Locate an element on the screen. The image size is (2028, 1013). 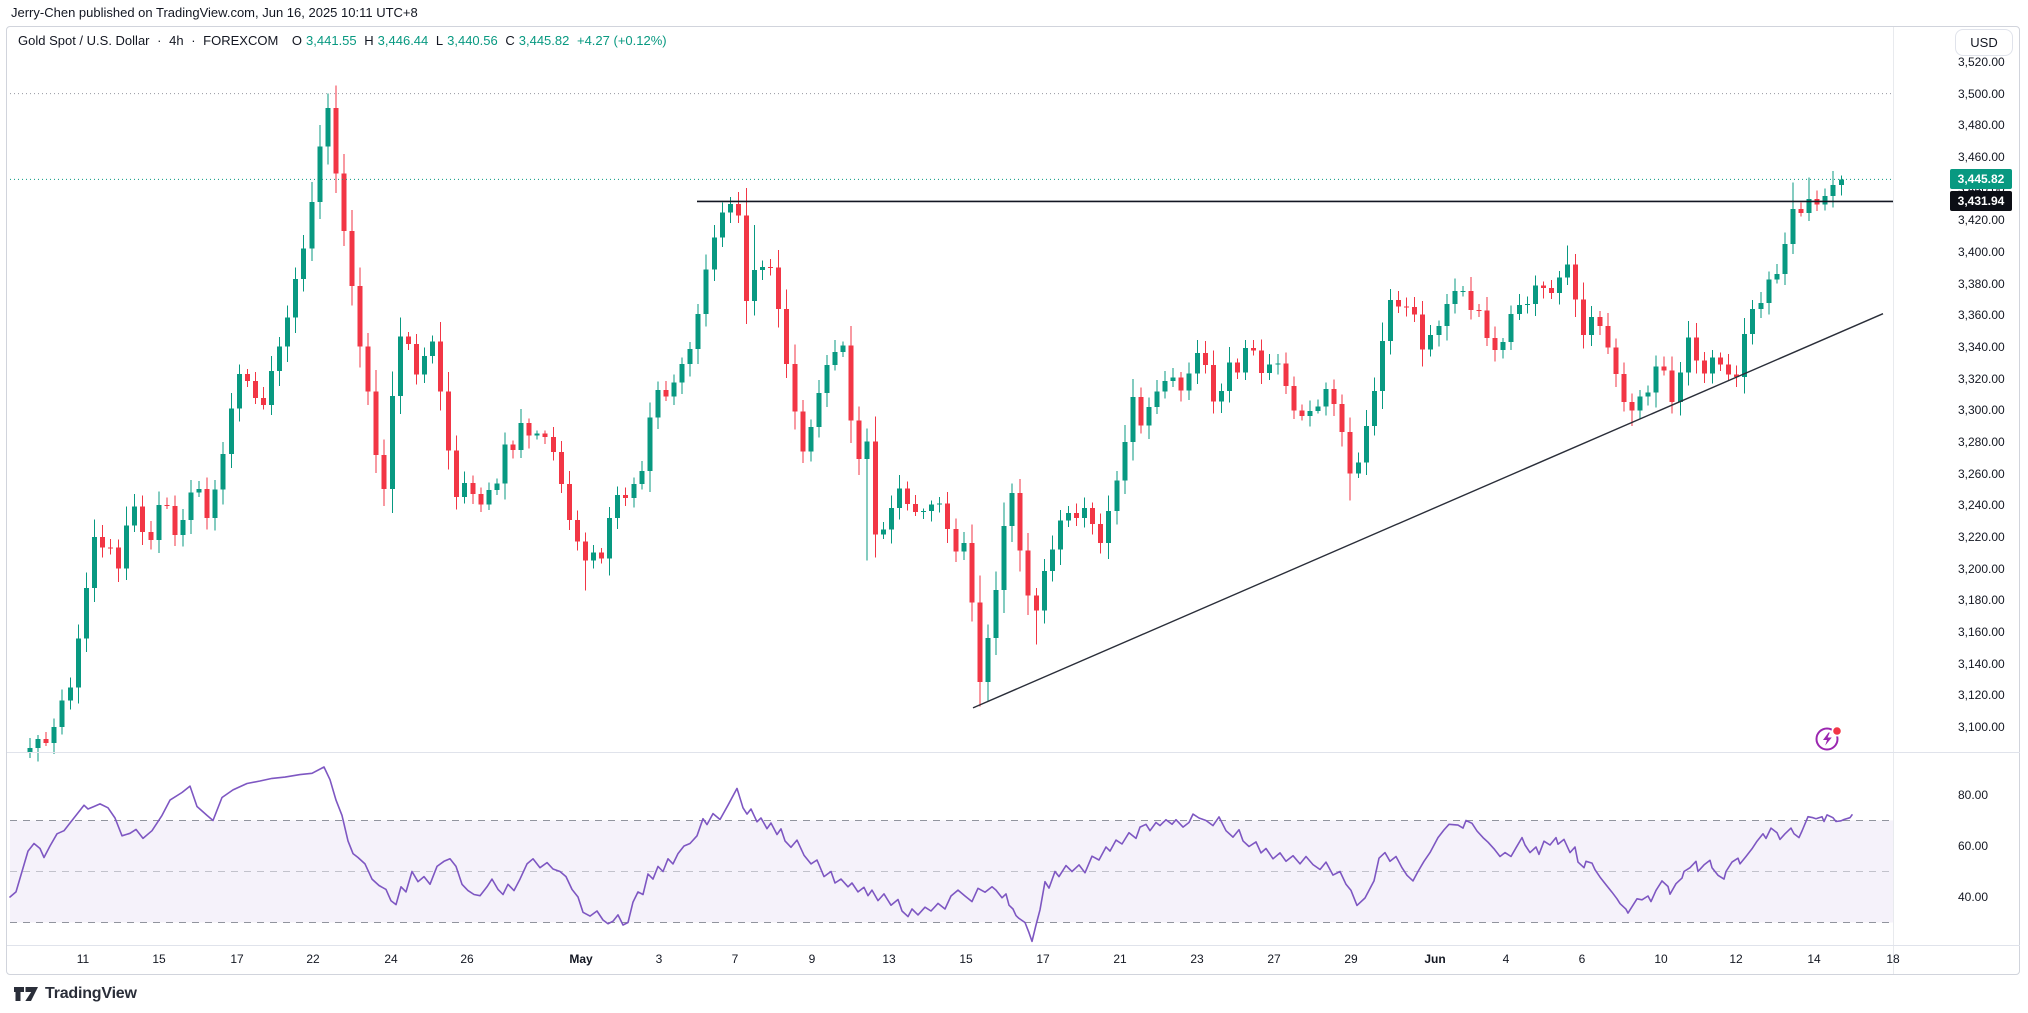
low-value: 3,440.56 is located at coordinates (472, 40).